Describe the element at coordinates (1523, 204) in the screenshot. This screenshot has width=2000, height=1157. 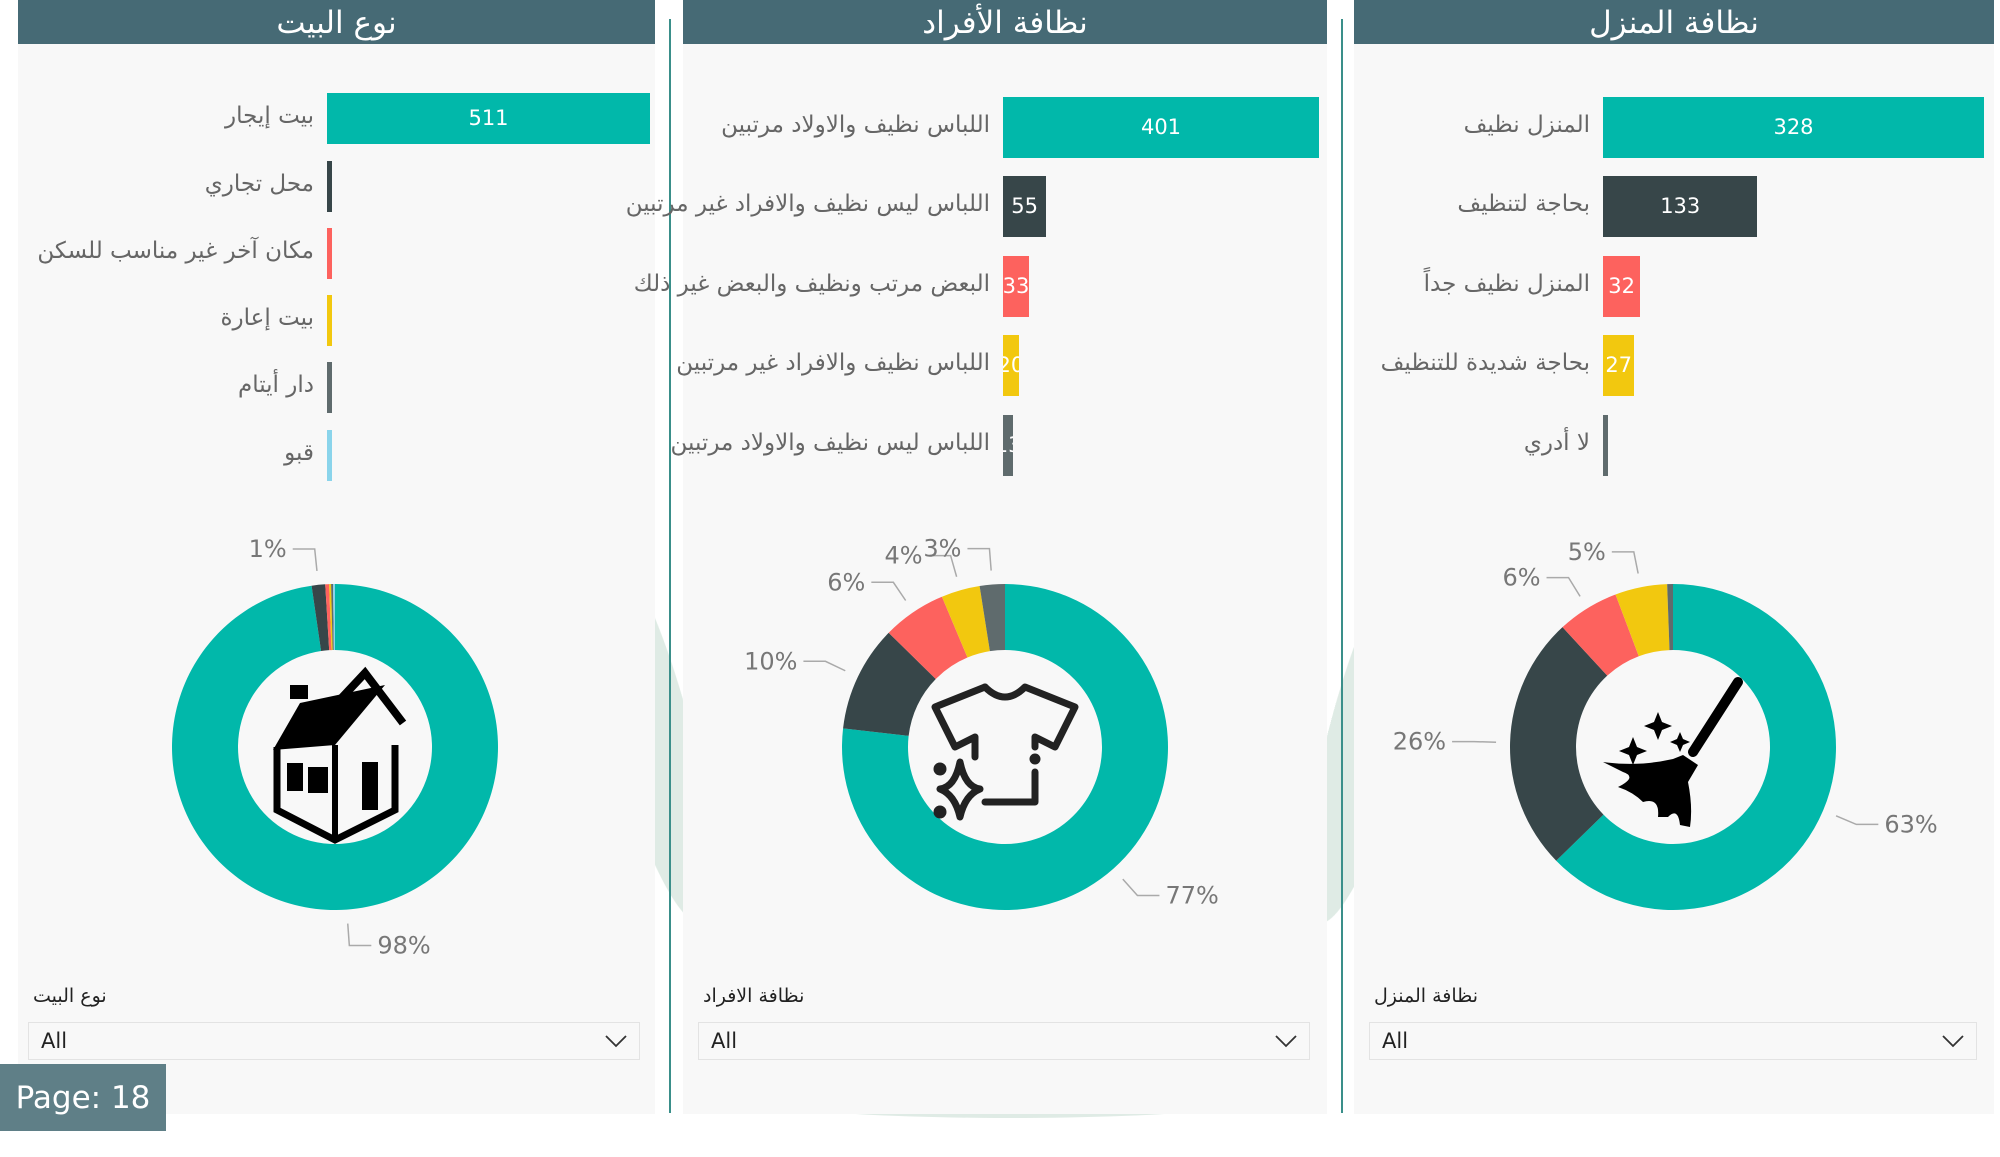
I see `bar-category-label: بحاجة لتنظيف` at that location.